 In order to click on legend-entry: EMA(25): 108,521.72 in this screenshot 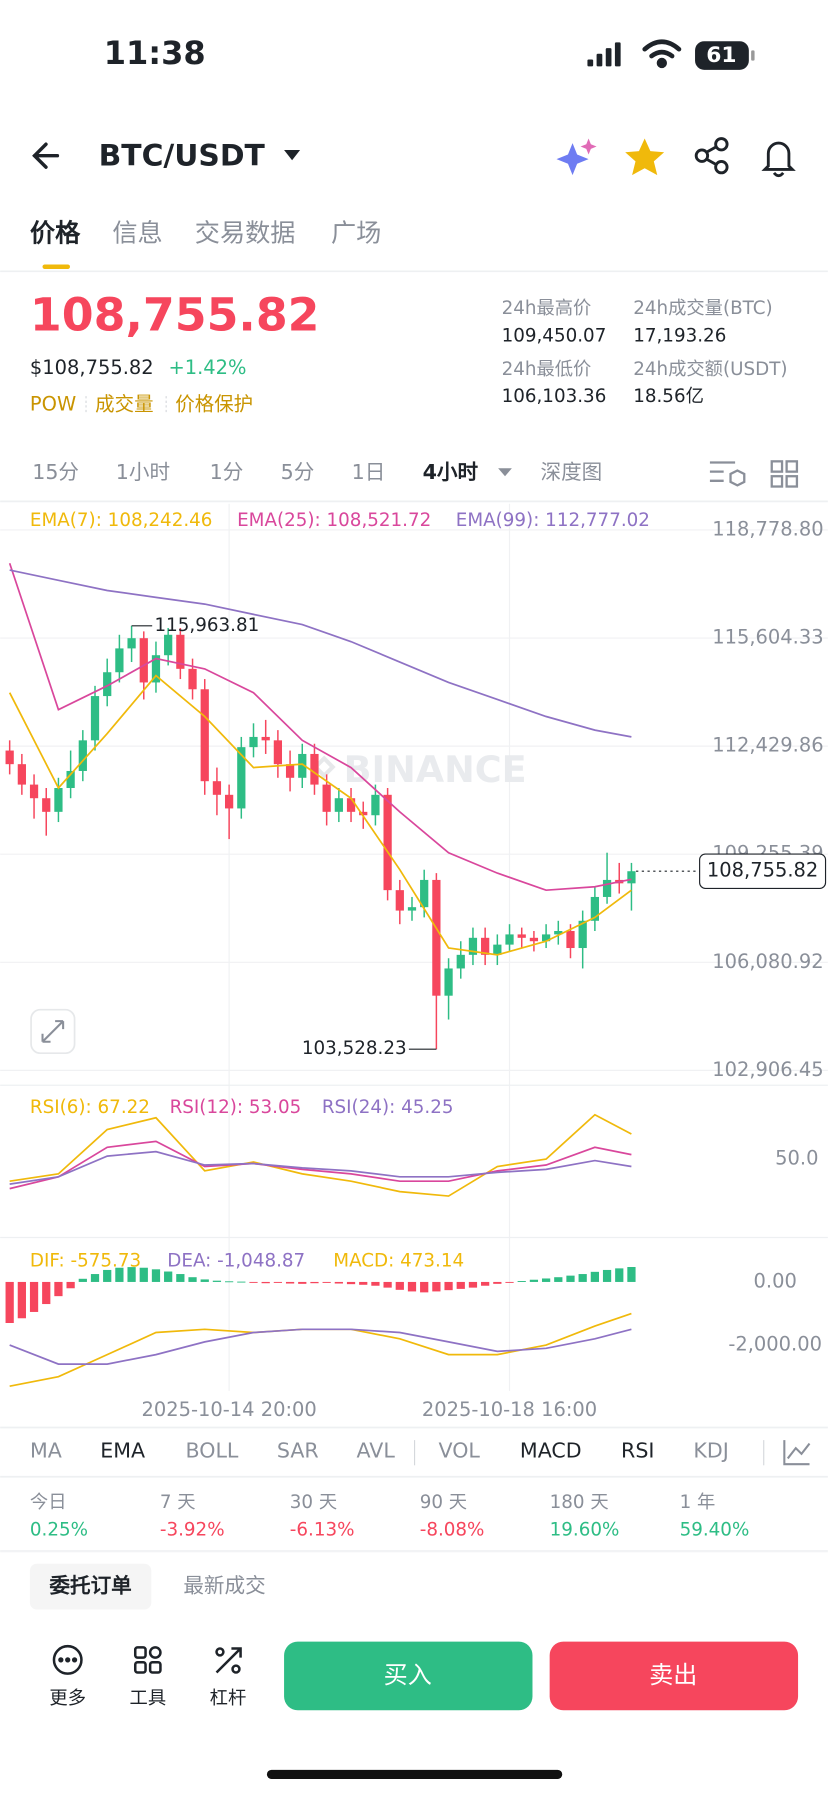, I will do `click(334, 520)`.